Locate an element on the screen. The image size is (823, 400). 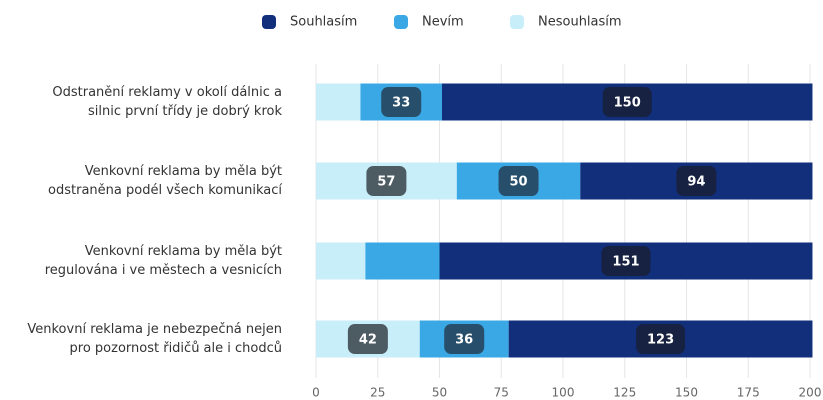
value-label: 33 is located at coordinates (401, 103).